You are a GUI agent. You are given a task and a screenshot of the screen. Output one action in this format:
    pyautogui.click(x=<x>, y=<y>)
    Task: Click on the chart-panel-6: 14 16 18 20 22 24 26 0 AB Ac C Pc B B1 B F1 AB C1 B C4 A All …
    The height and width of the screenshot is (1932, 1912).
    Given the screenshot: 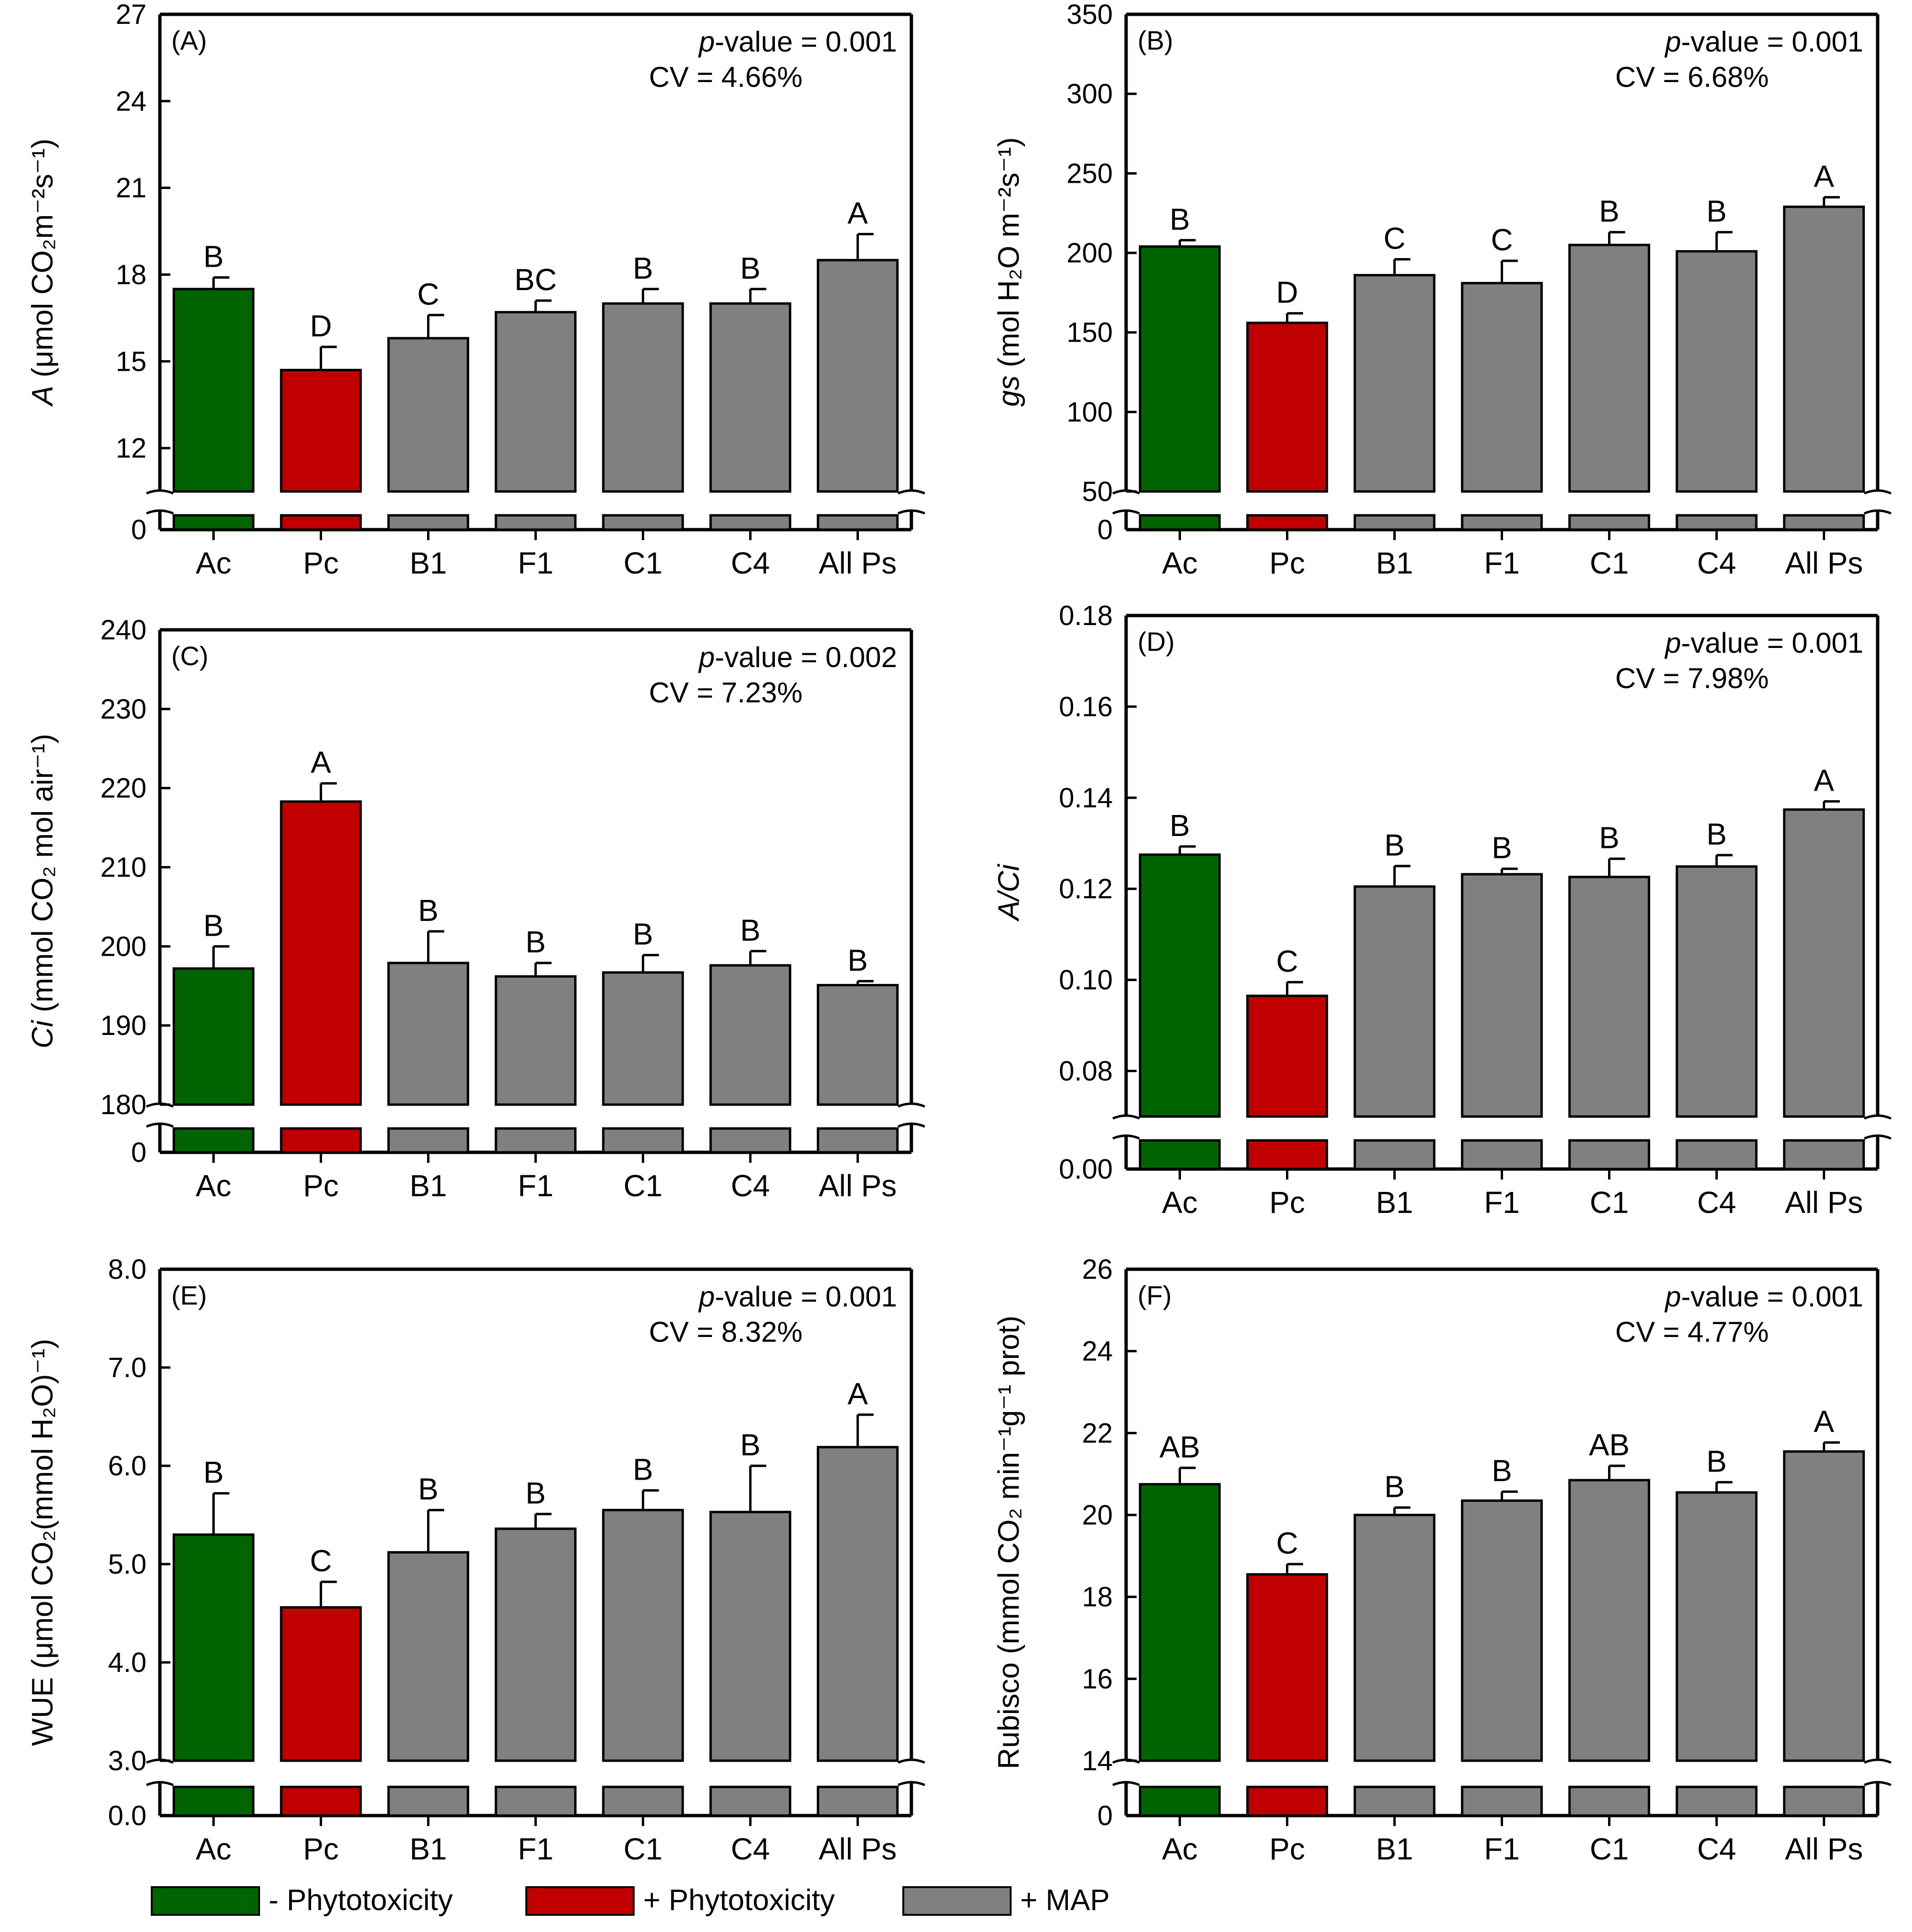 What is the action you would take?
    pyautogui.click(x=1442, y=1560)
    